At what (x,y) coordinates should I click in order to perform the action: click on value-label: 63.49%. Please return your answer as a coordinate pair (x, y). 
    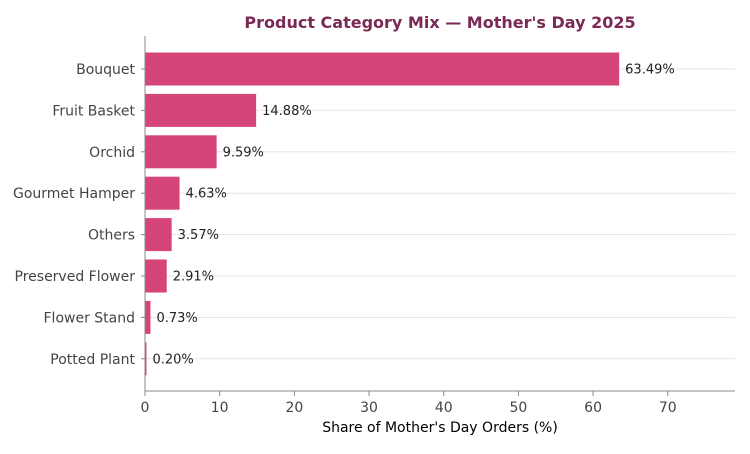
    Looking at the image, I should click on (650, 70).